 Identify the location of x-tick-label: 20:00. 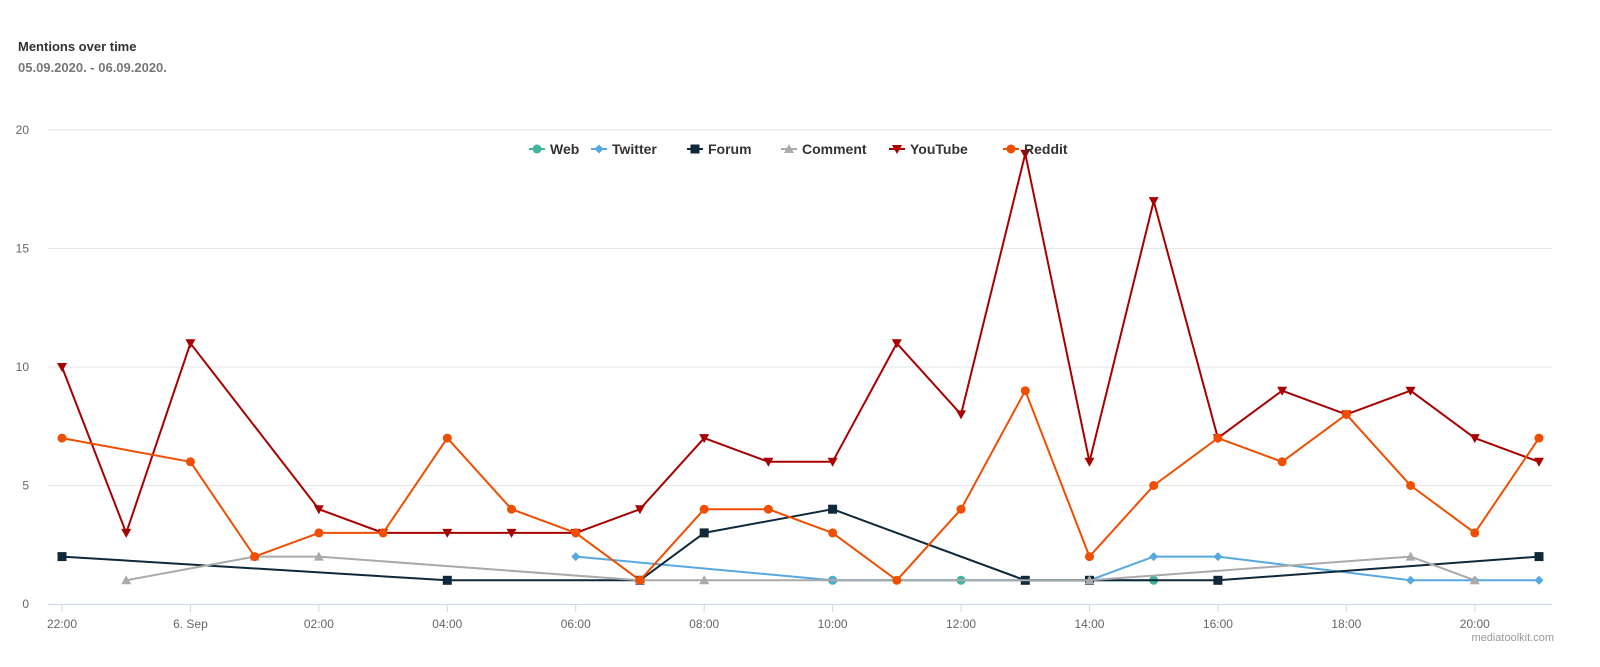
(1475, 624).